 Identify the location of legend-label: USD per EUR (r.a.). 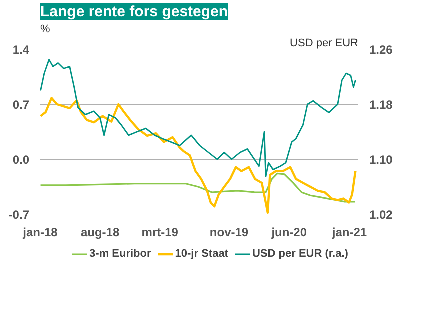
(300, 254).